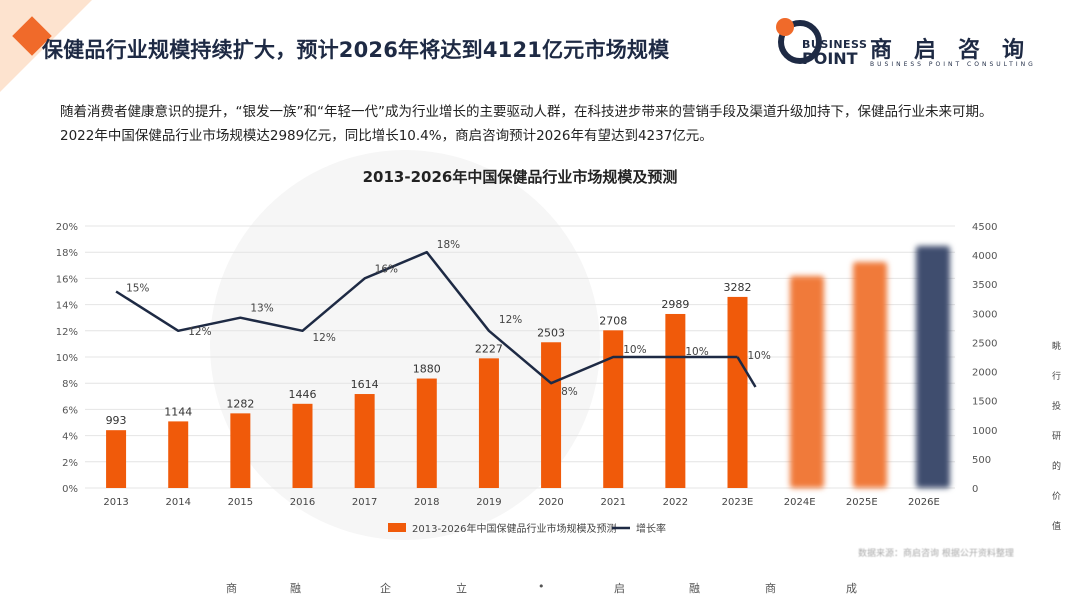 Image resolution: width=1080 pixels, height=605 pixels. Describe the element at coordinates (953, 64) in the screenshot. I see `logo-sub: BUSINESS POINT CONSULTING` at that location.